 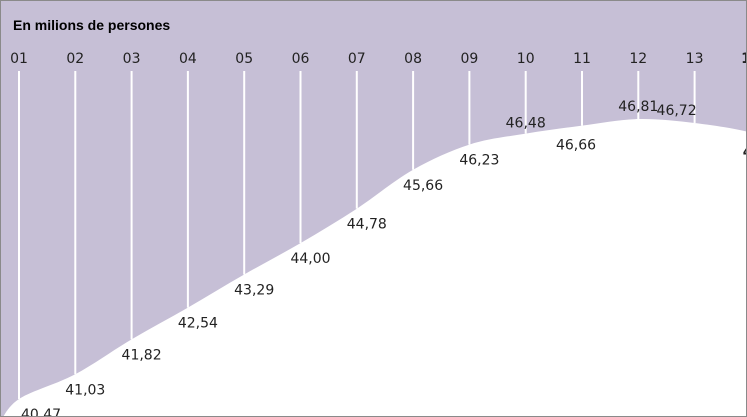 What do you see at coordinates (469, 59) in the screenshot?
I see `tick-label-09: 09` at bounding box center [469, 59].